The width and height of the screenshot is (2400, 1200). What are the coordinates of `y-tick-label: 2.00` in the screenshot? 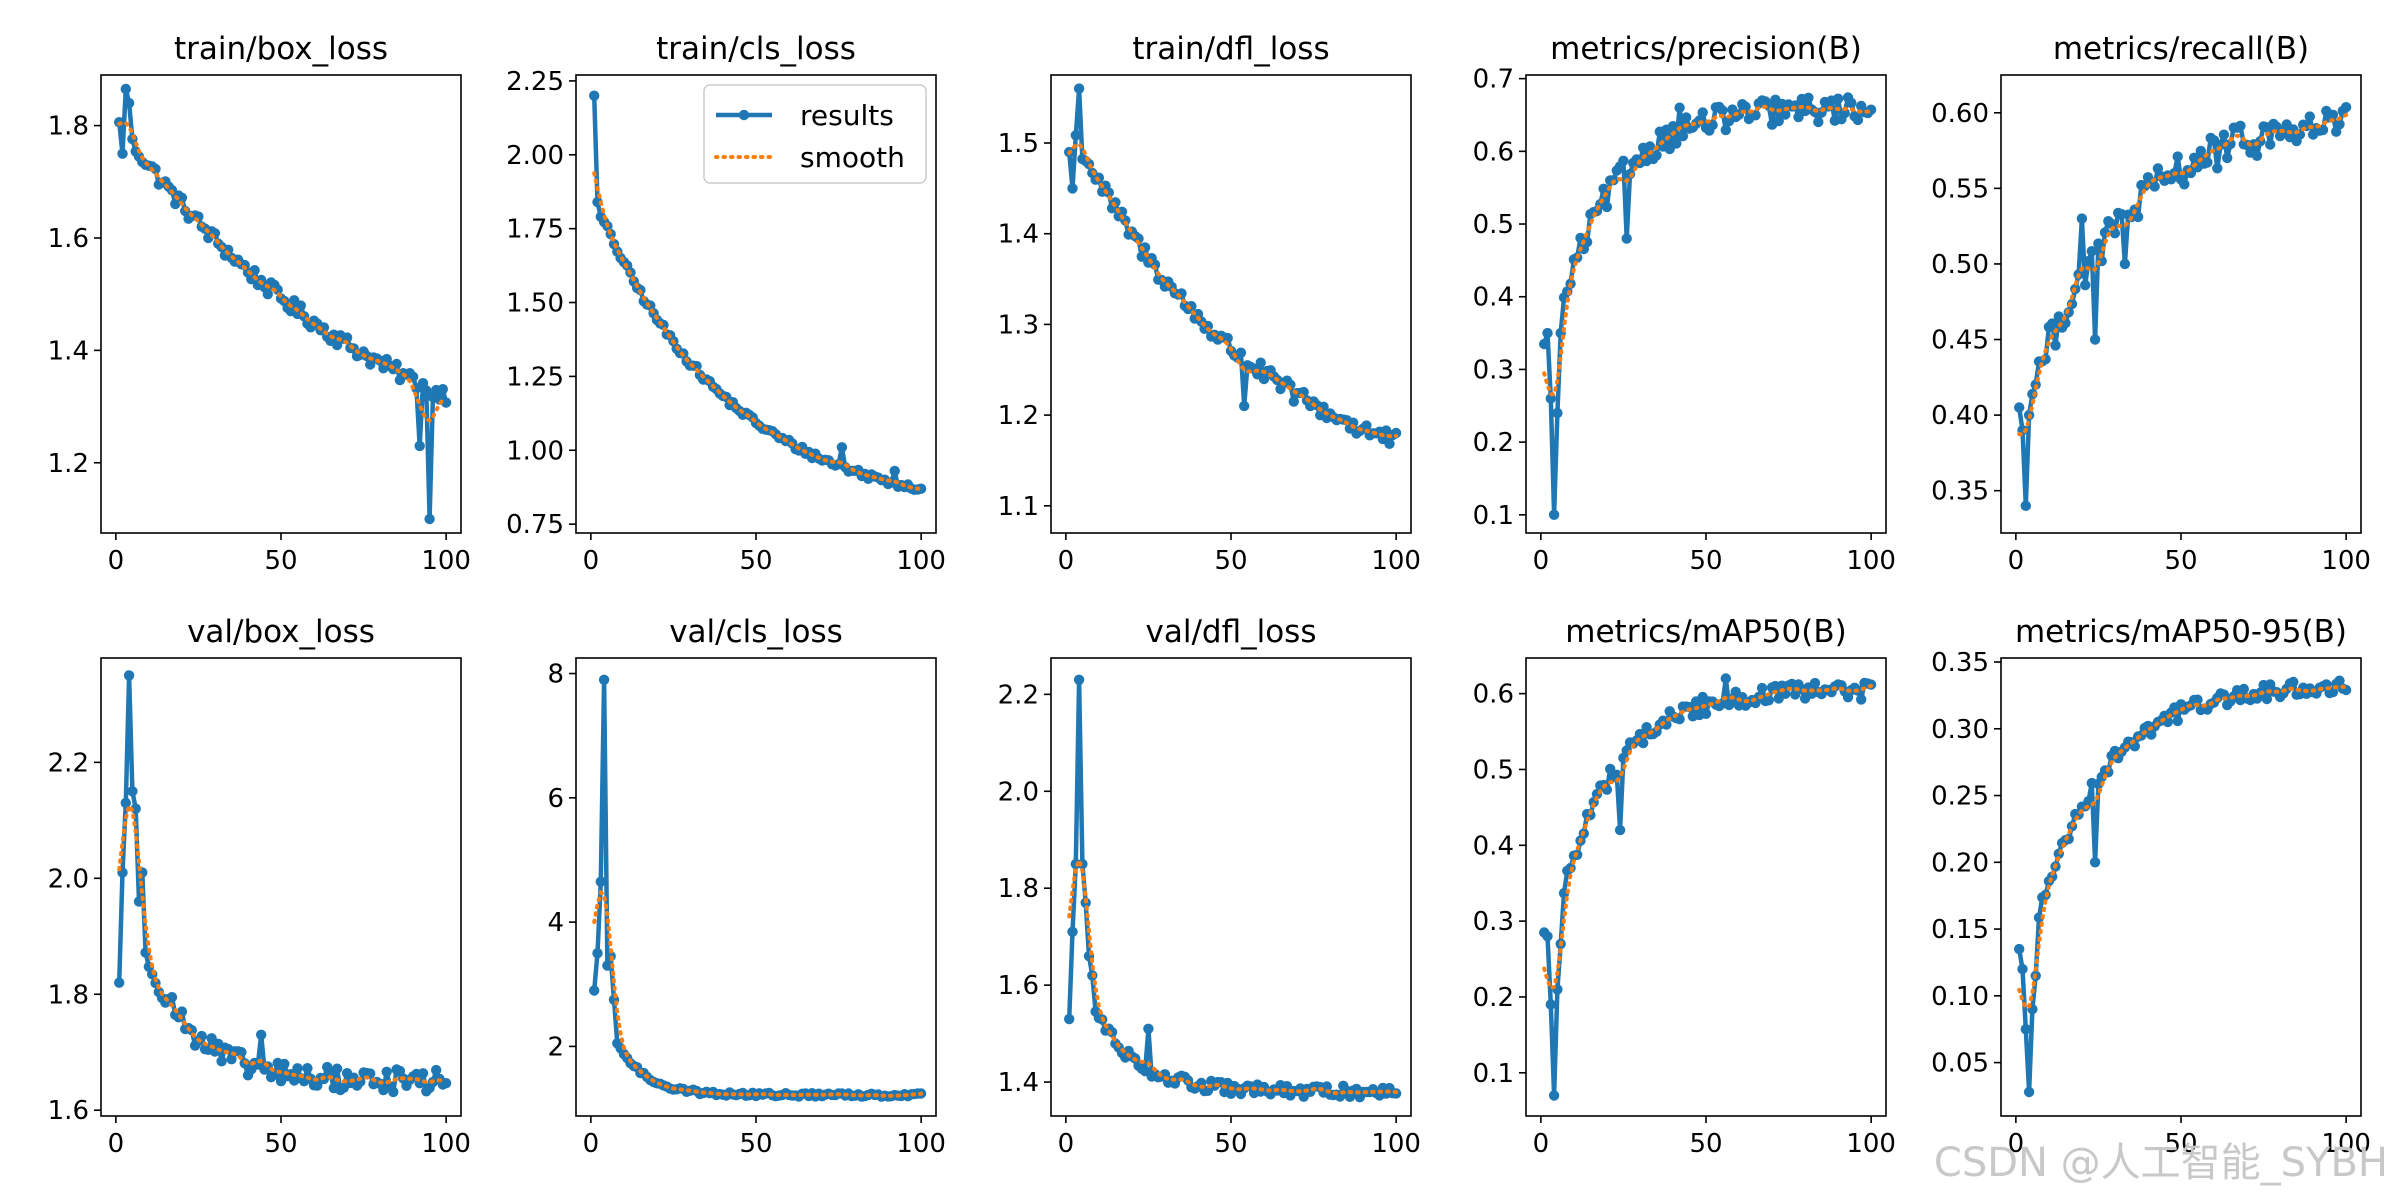 It's located at (535, 156).